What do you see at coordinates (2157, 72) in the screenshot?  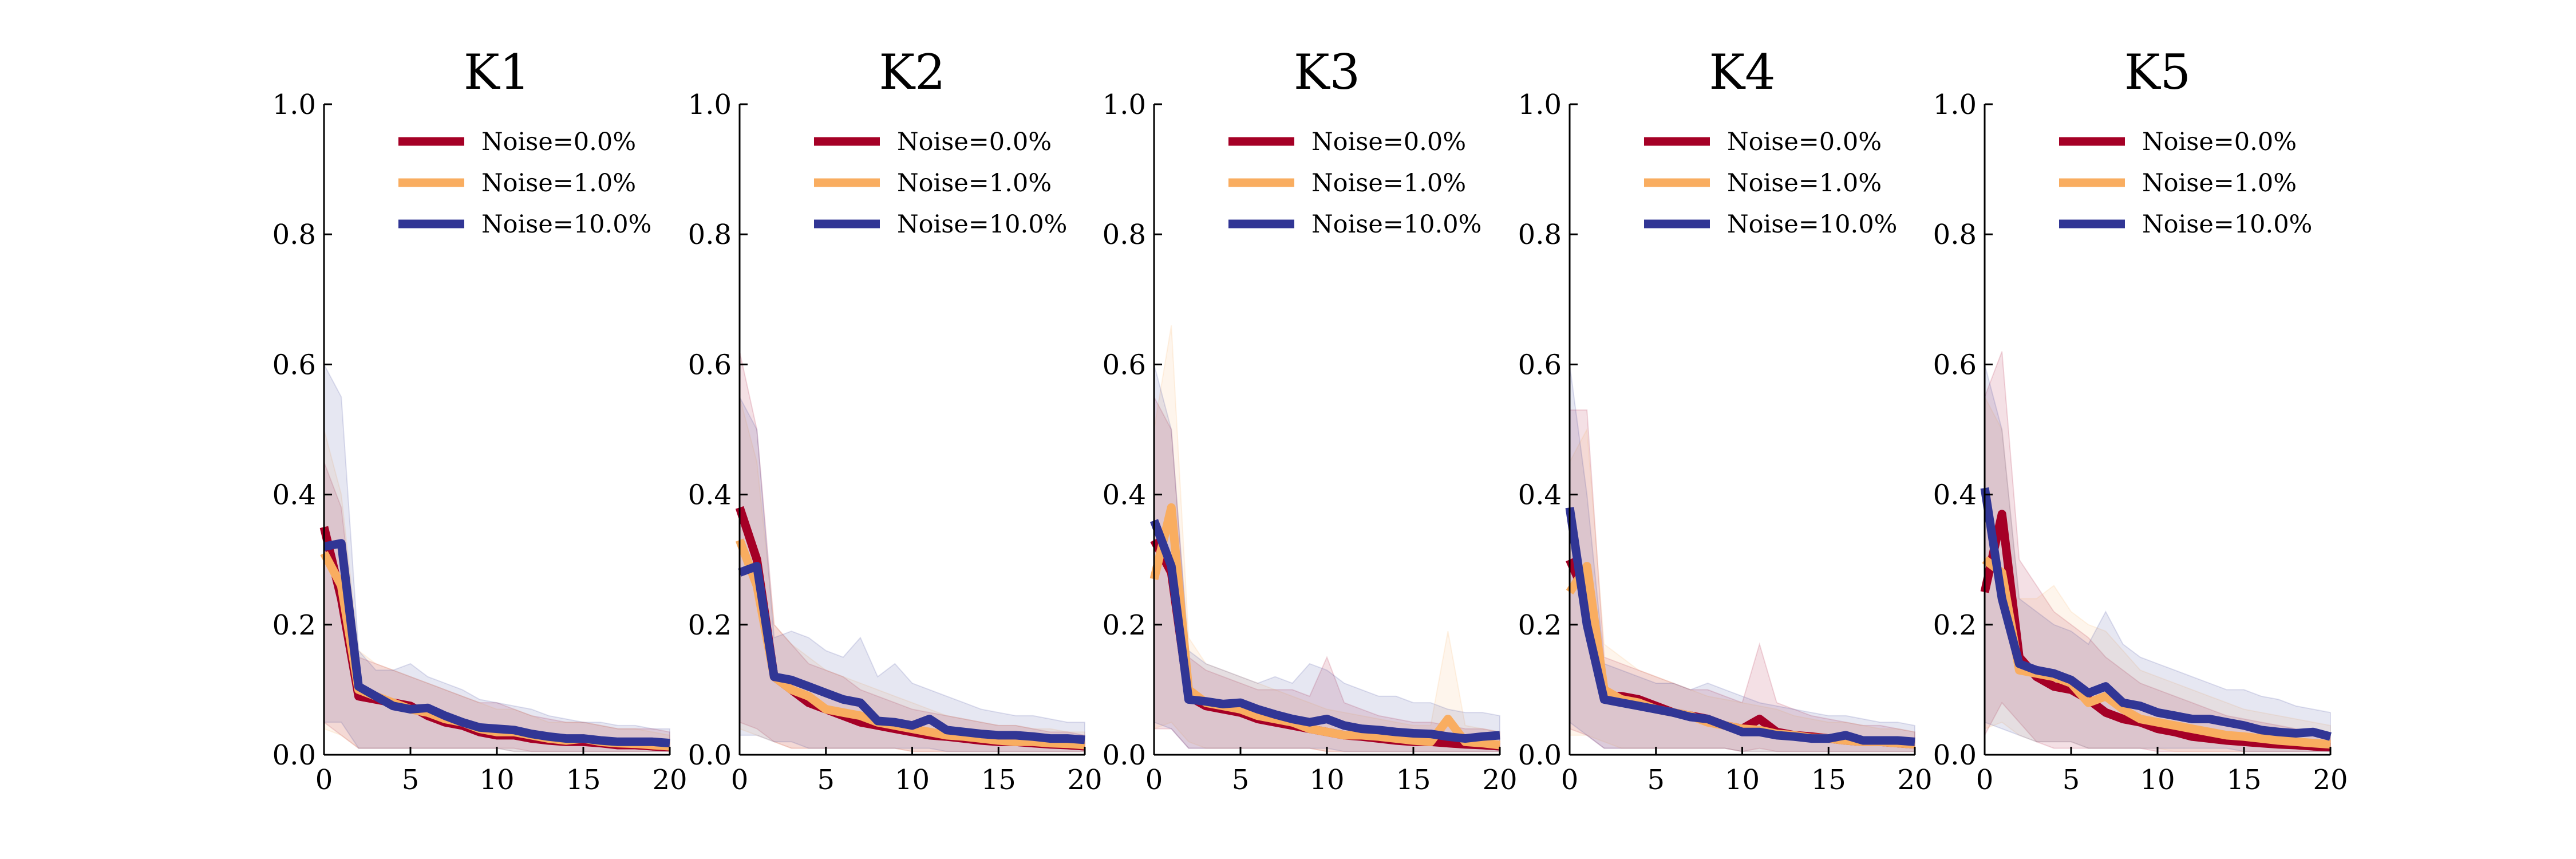 I see `chart-title: K5` at bounding box center [2157, 72].